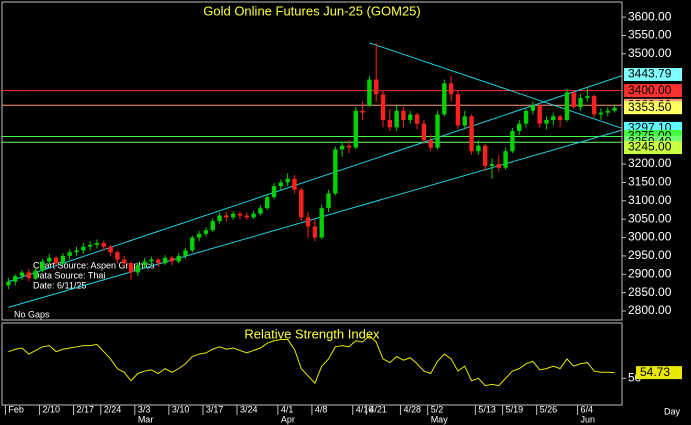 The image size is (691, 425). Describe the element at coordinates (321, 409) in the screenshot. I see `x-tick-label: 4/8` at that location.